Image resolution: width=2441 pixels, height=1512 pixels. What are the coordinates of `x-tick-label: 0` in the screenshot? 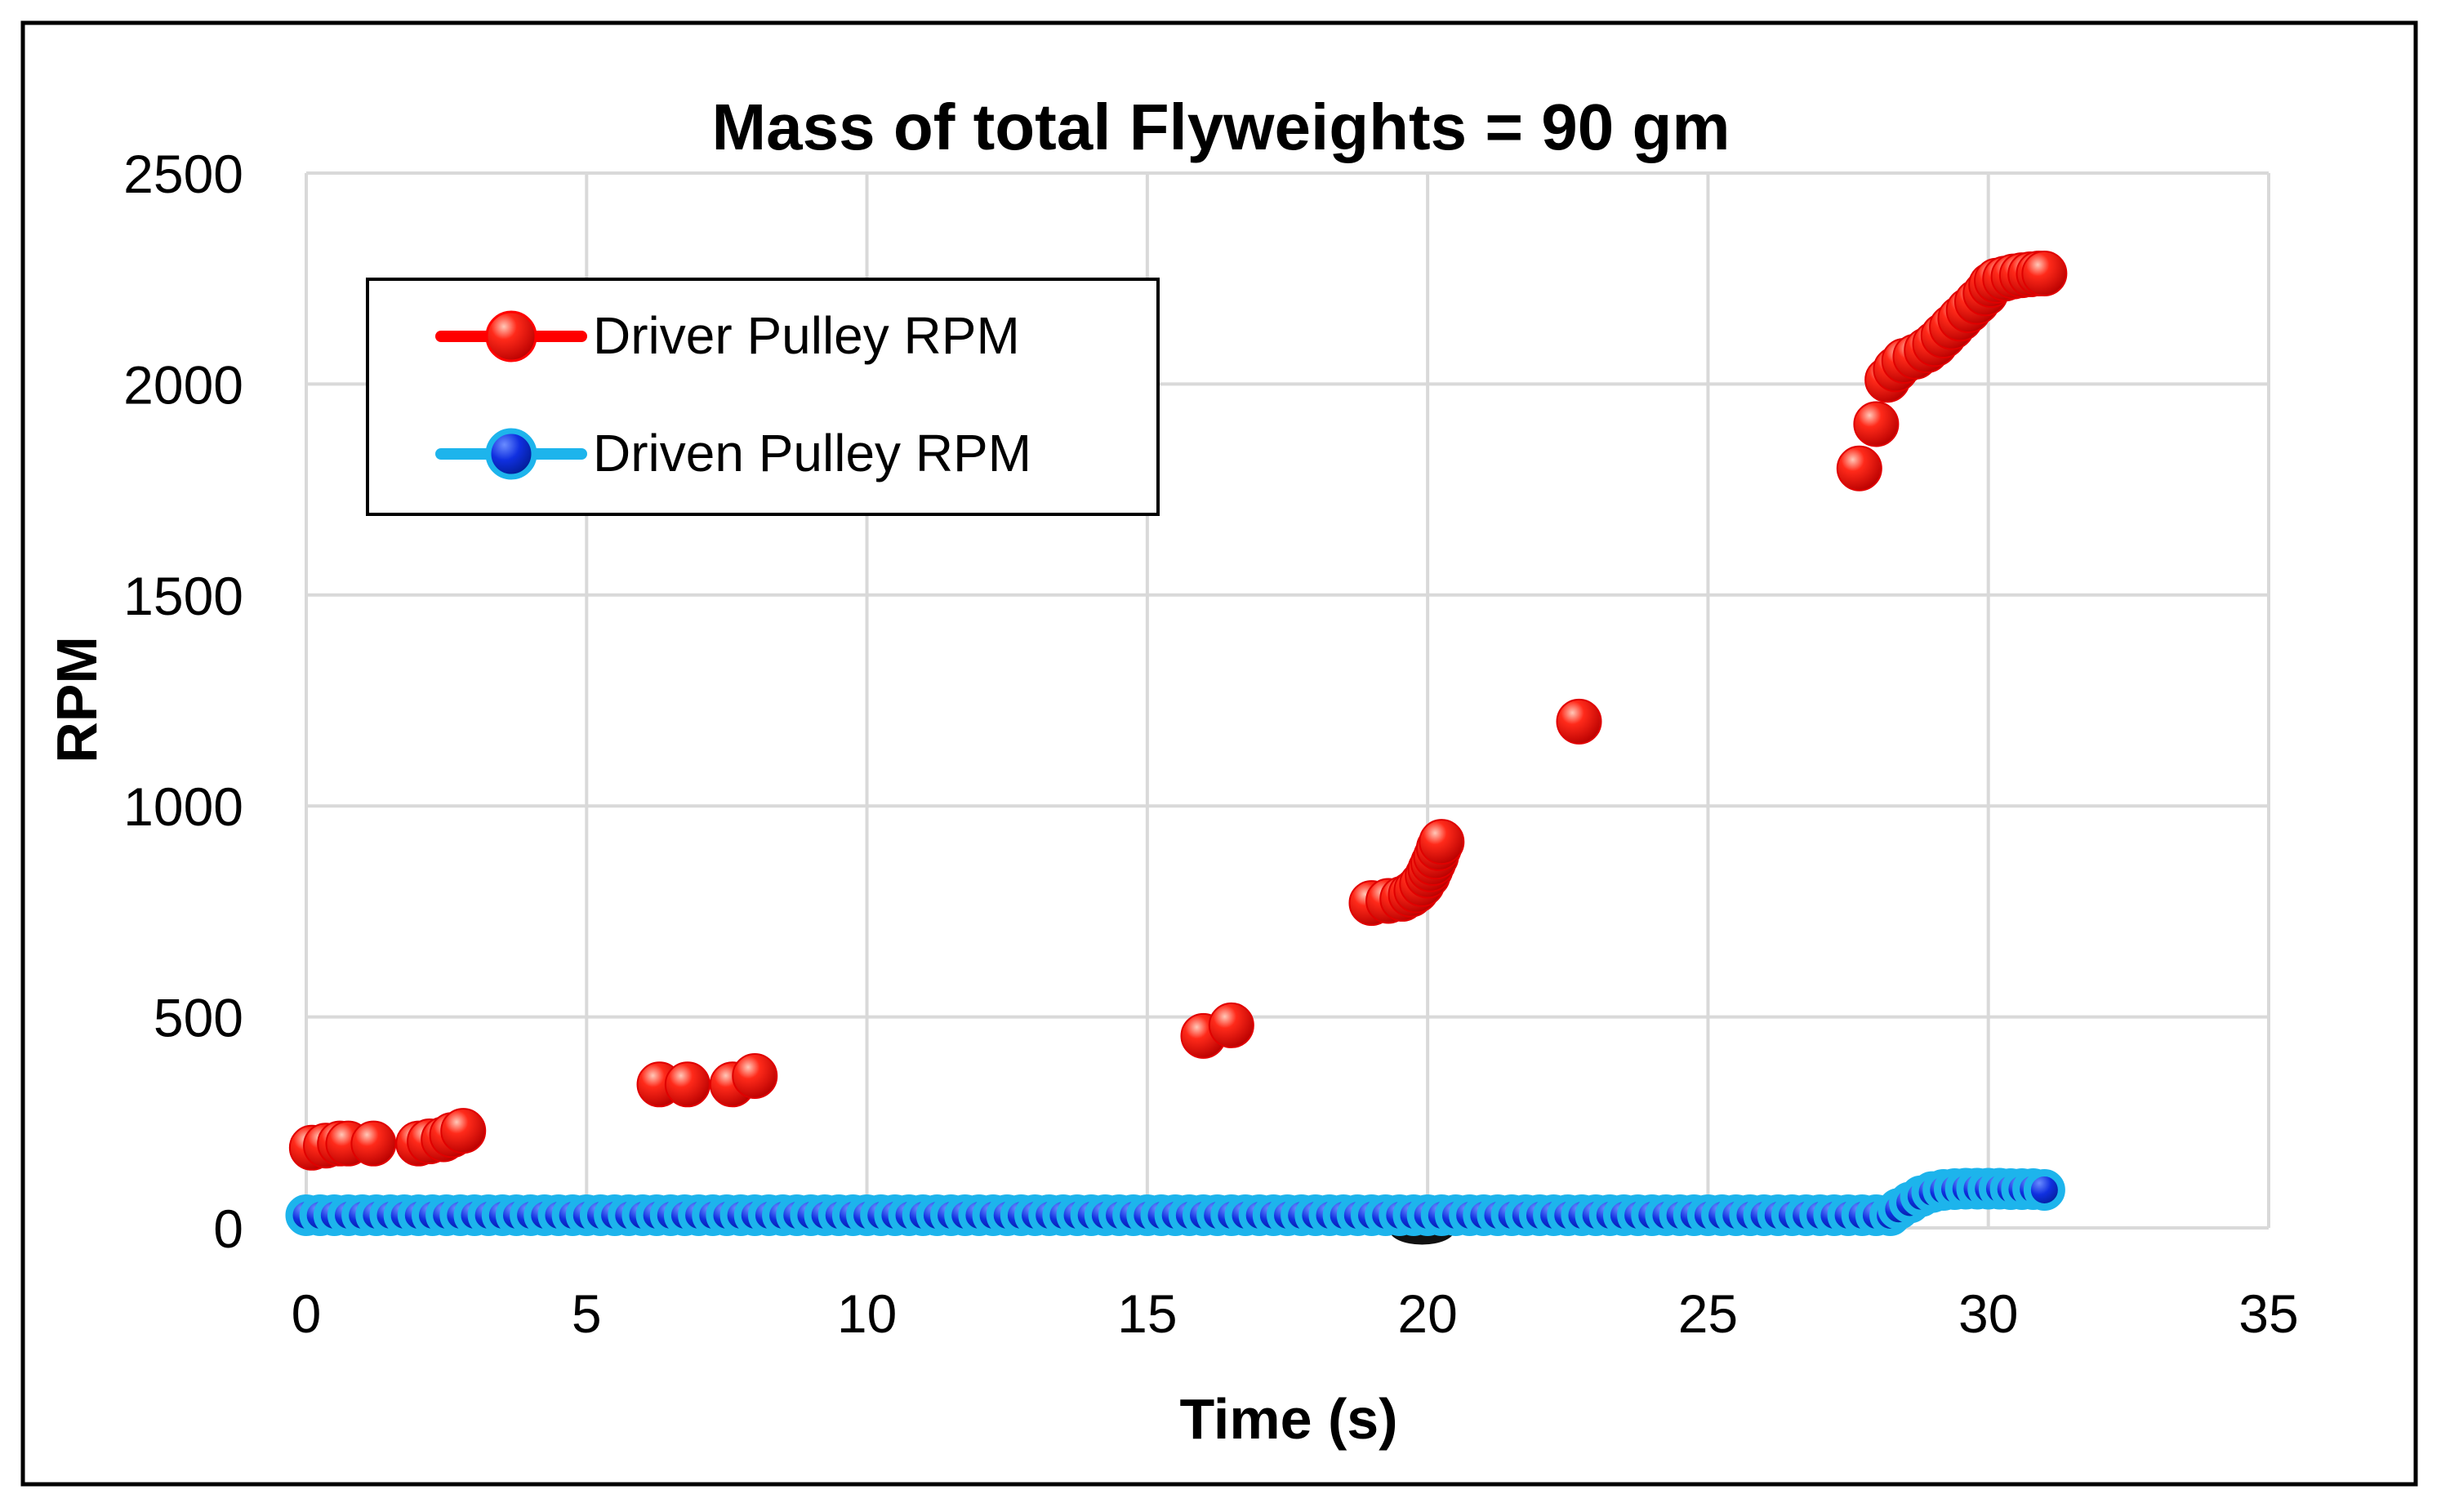 It's located at (307, 1313).